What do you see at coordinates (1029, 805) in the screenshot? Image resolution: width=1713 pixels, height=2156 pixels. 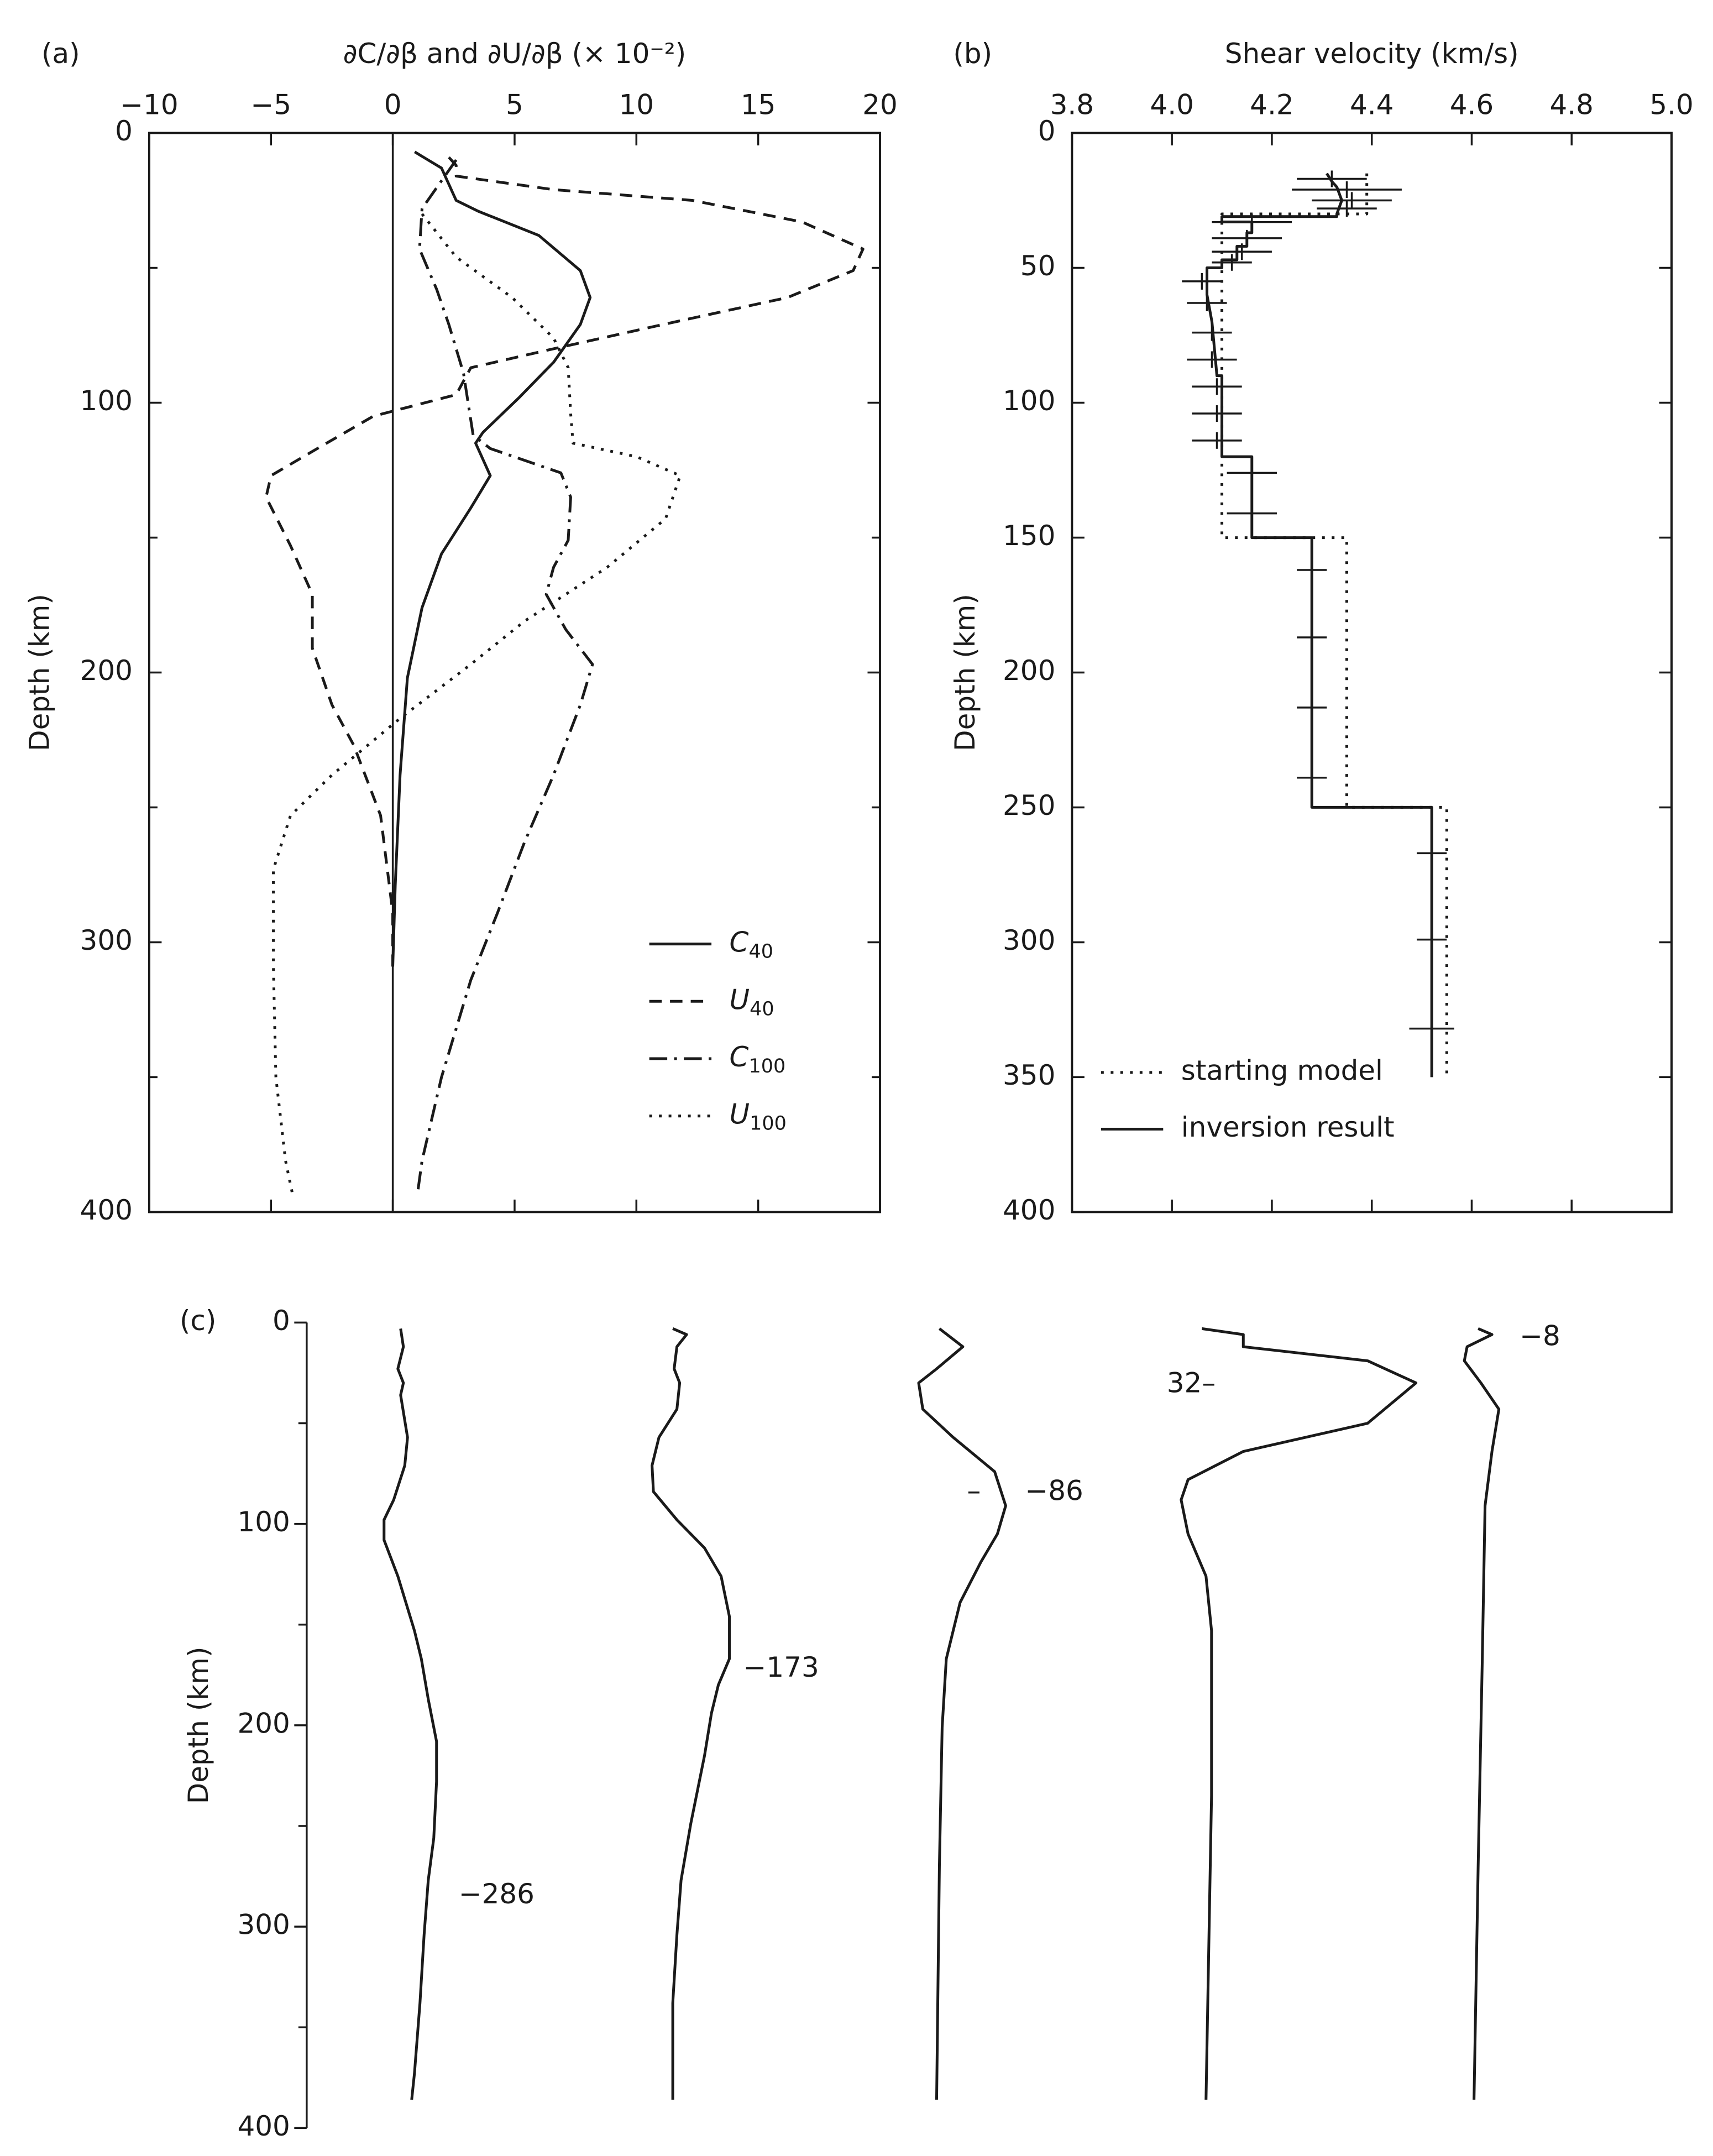 I see `y-tick-label: 250` at bounding box center [1029, 805].